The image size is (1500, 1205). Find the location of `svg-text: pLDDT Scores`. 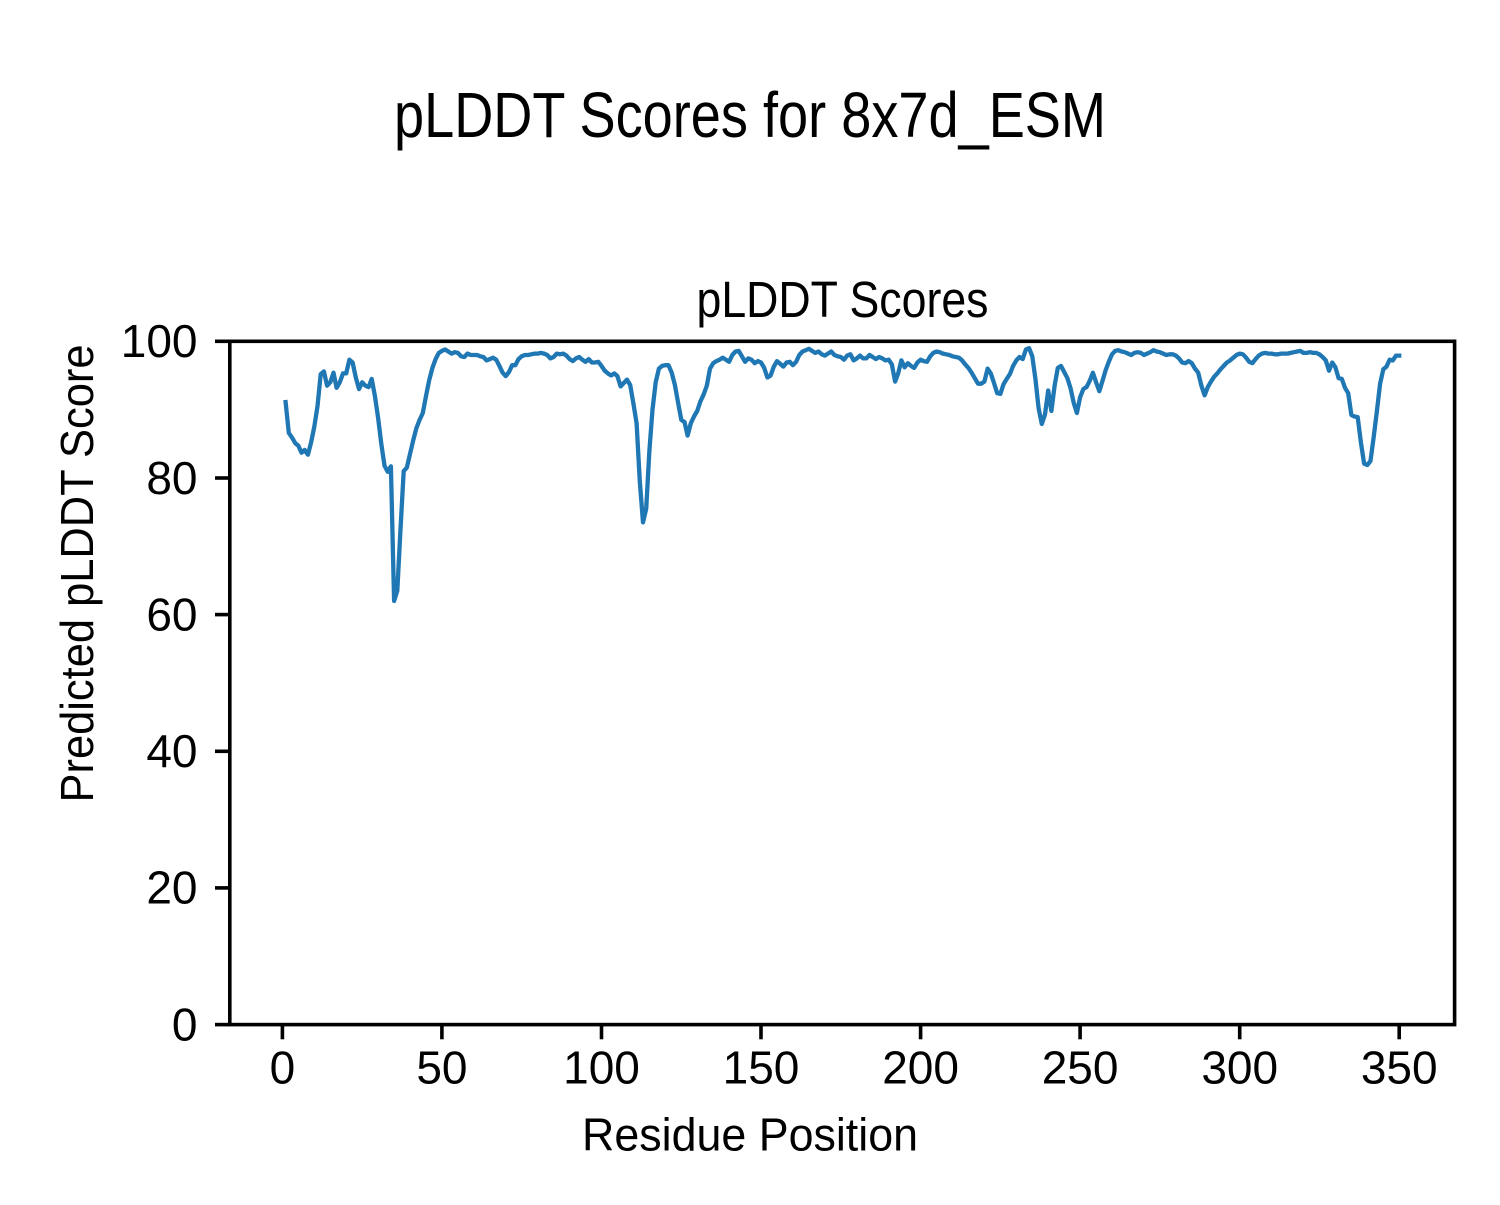

svg-text: pLDDT Scores is located at coordinates (843, 299).